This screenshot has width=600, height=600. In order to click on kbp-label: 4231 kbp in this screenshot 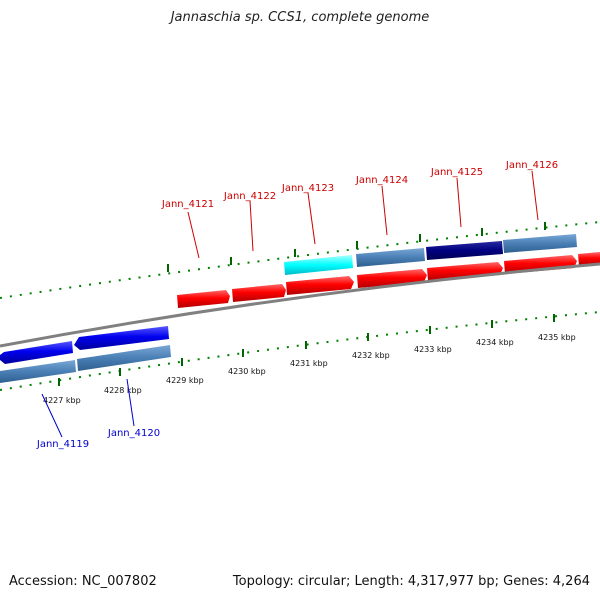, I will do `click(309, 363)`.